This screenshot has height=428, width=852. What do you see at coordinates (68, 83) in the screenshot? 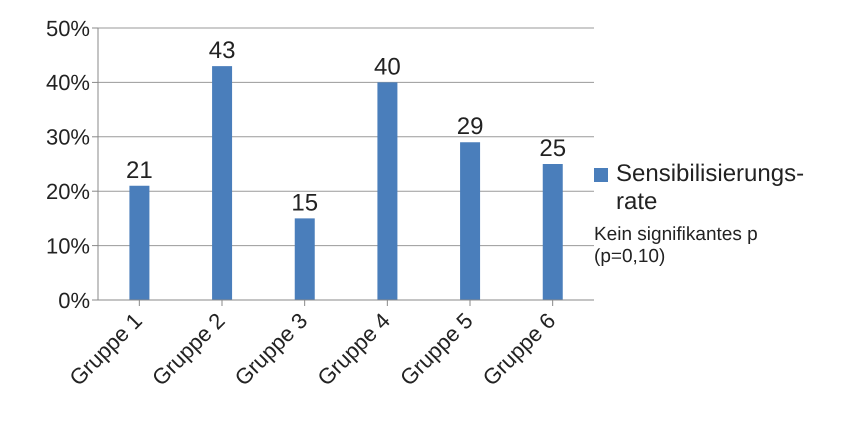
I see `y-tick-label: 40%` at bounding box center [68, 83].